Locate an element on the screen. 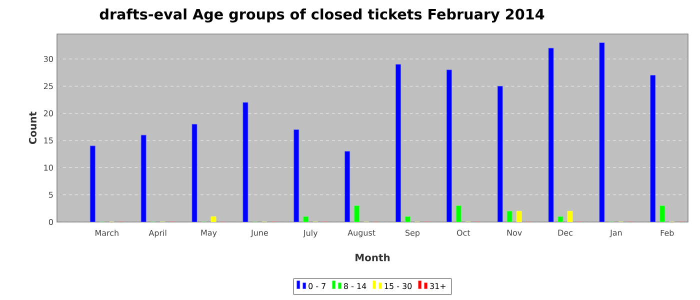 Image resolution: width=700 pixels, height=300 pixels. y-axis-title: Count is located at coordinates (32, 128).